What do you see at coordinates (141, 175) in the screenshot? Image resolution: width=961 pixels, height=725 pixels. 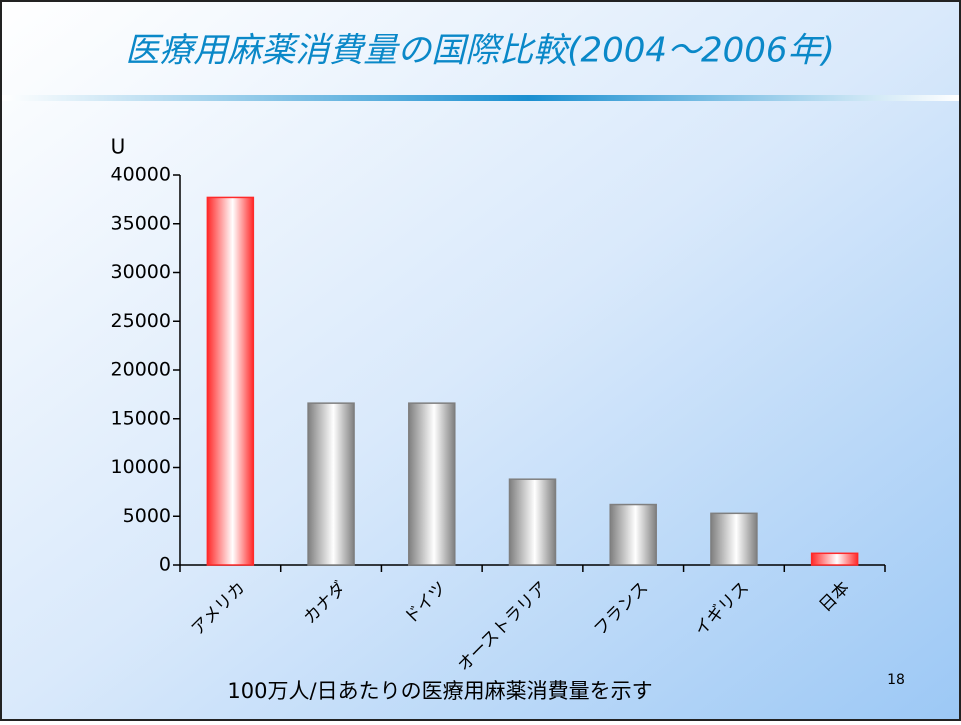 I see `y-tick-label: 40000` at bounding box center [141, 175].